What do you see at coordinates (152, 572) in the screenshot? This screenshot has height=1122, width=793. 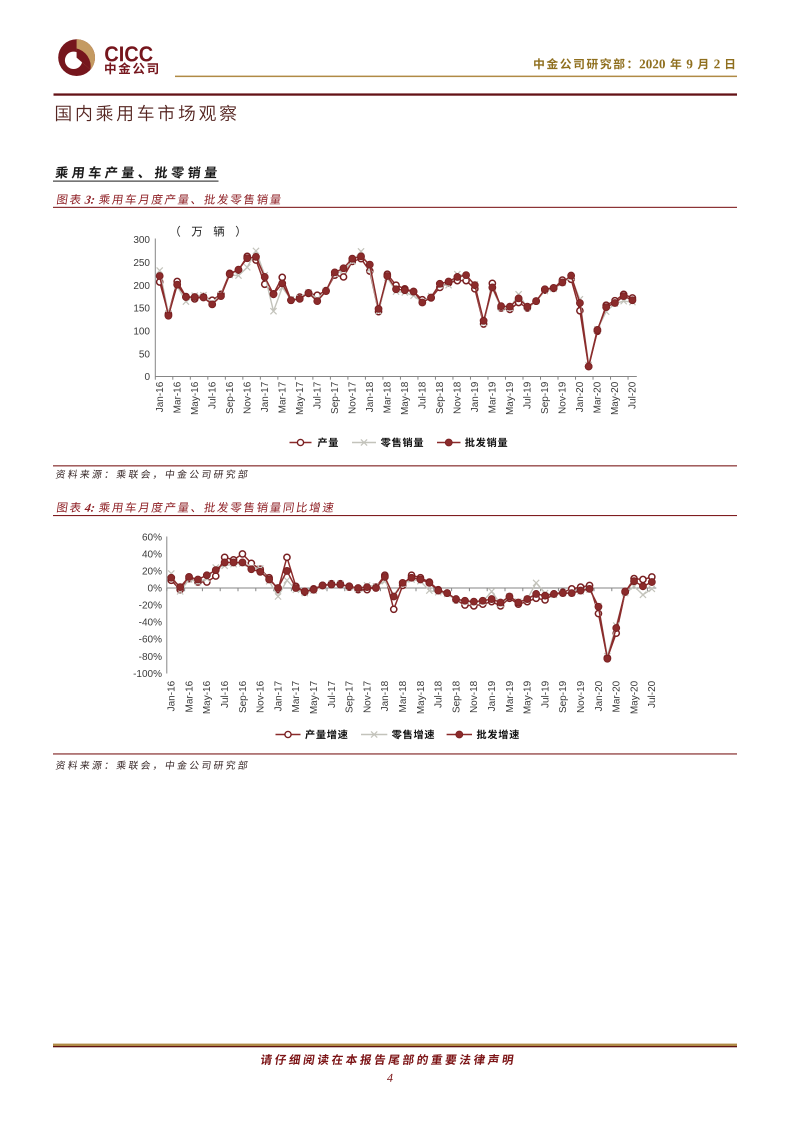 I see `svg-text: 20%` at bounding box center [152, 572].